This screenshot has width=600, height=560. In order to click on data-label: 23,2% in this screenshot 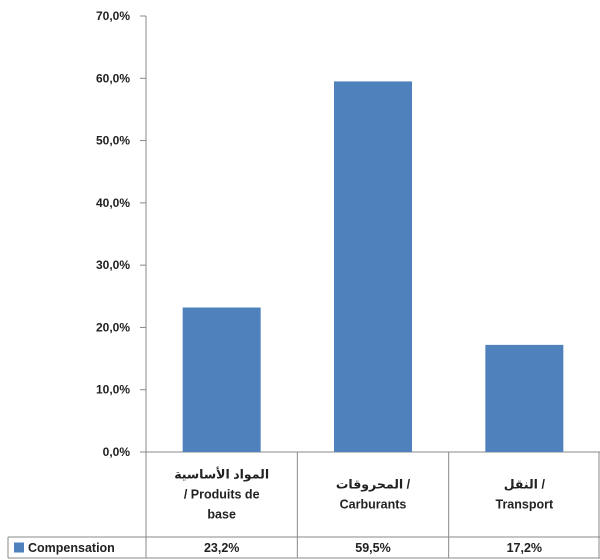, I will do `click(221, 548)`.